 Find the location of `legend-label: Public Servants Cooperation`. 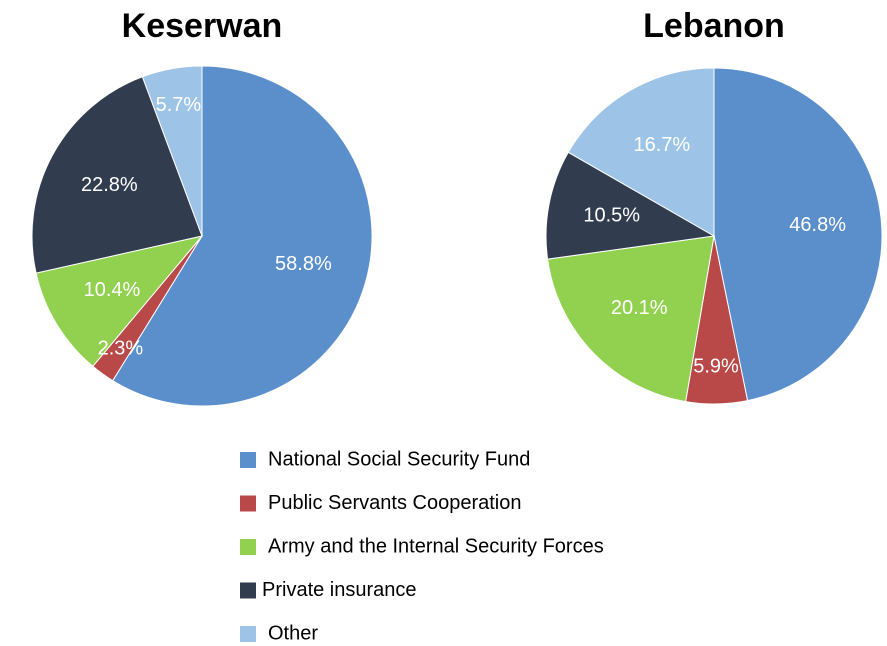

legend-label: Public Servants Cooperation is located at coordinates (394, 503).